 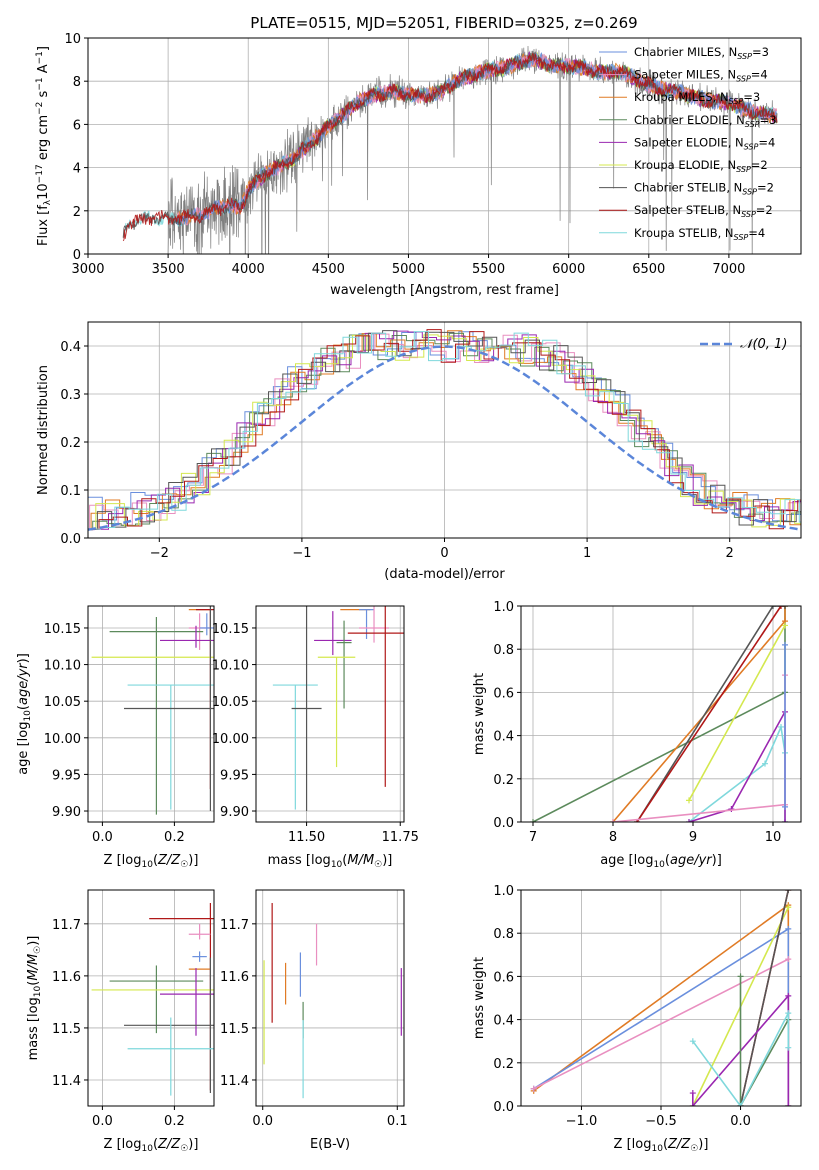 What do you see at coordinates (44, 146) in the screenshot?
I see `y-axis-label: Flux [fλ10−17 erg cm−2 s−1 A−1]` at bounding box center [44, 146].